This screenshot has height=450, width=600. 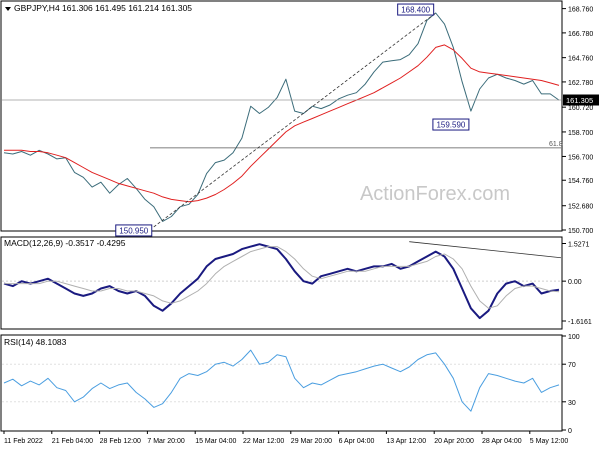 What do you see at coordinates (572, 403) in the screenshot?
I see `y-tick-label: 30` at bounding box center [572, 403].